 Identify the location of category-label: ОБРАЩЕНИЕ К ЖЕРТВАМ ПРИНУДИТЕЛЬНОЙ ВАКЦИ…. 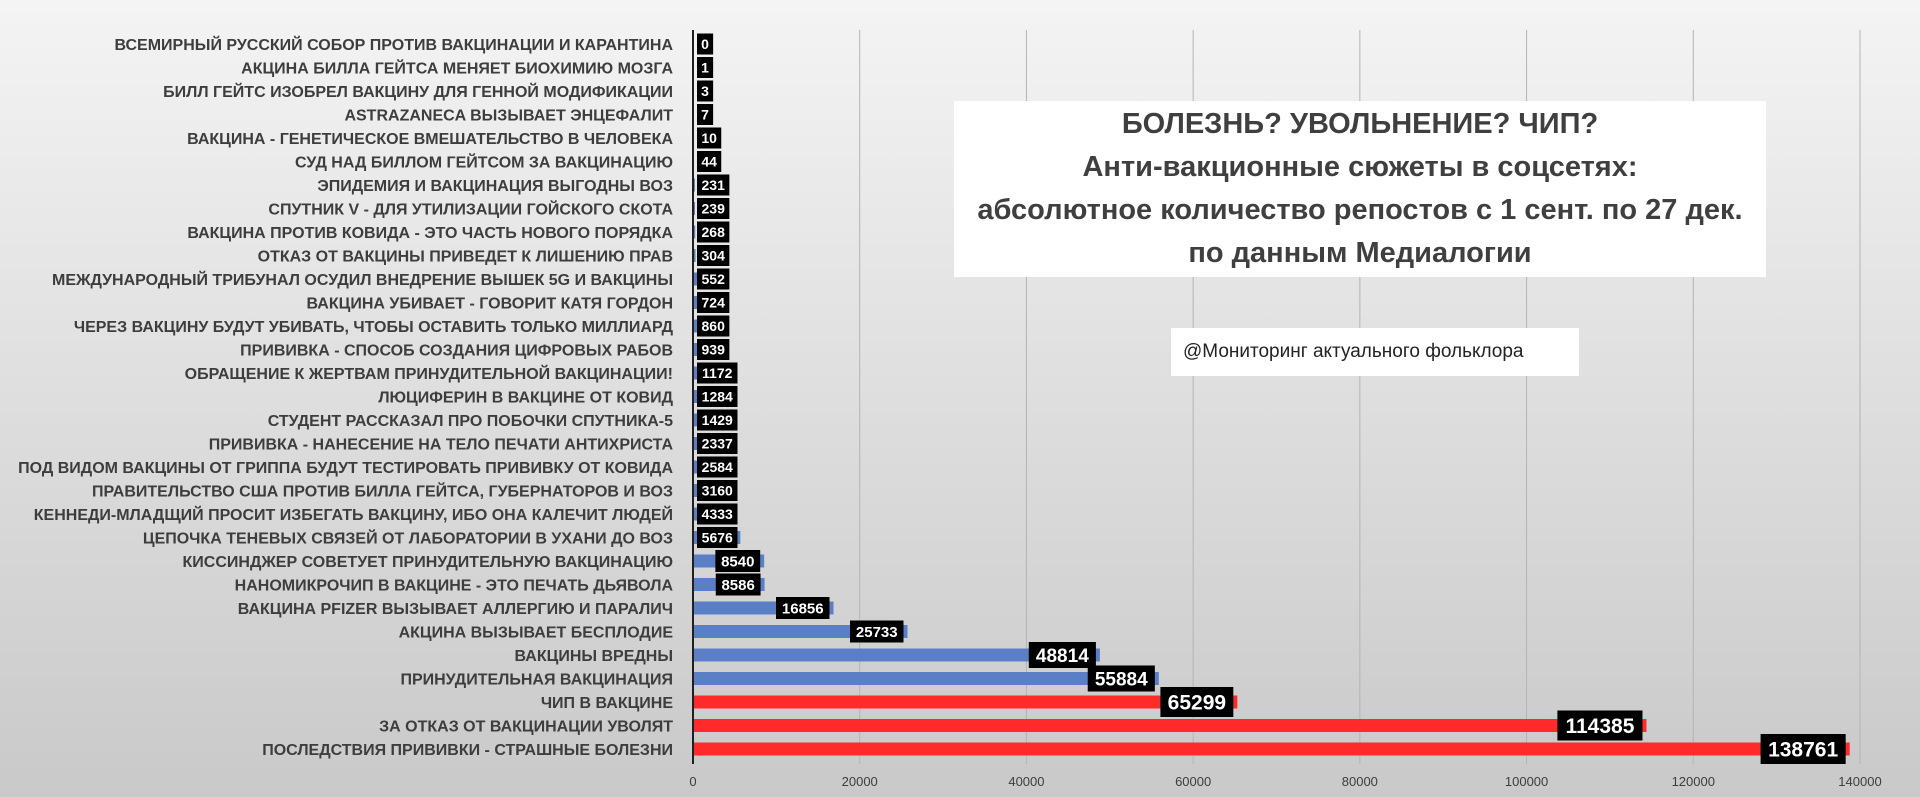
(429, 373).